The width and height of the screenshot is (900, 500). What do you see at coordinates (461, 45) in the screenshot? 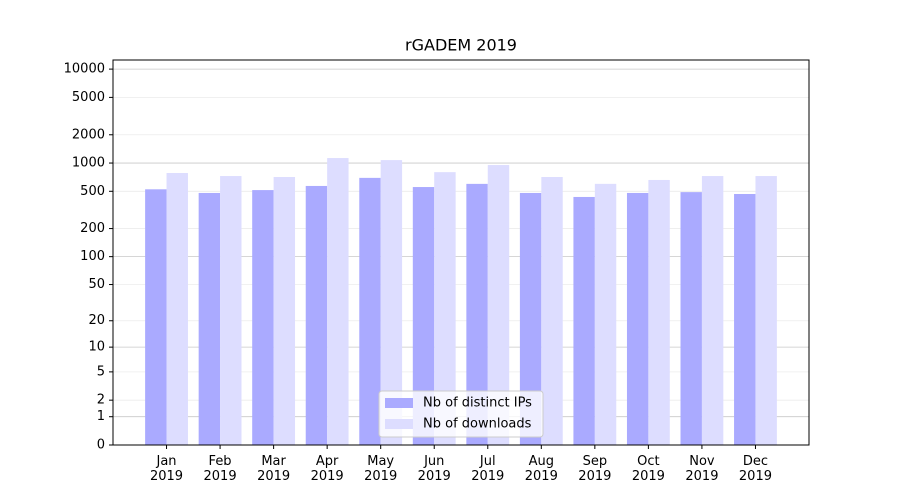
I see `chart-title: rGADEM 2019` at bounding box center [461, 45].